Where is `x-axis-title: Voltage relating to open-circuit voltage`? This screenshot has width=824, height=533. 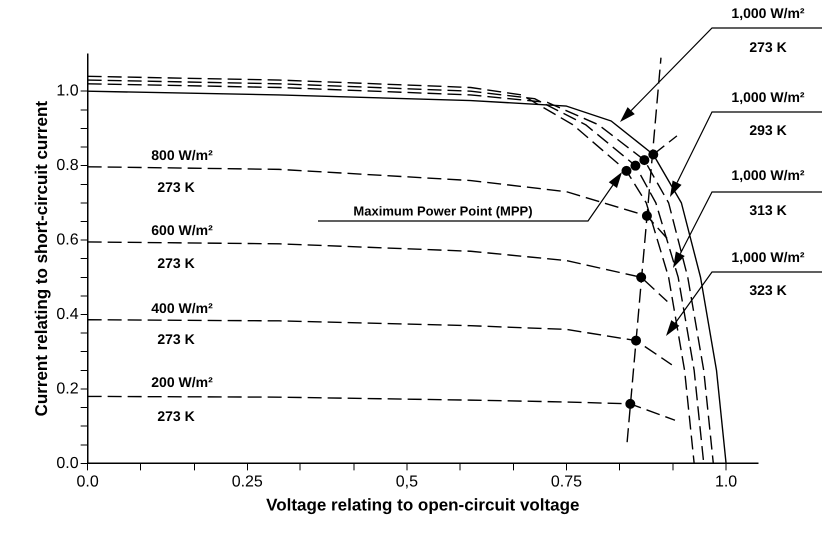
x-axis-title: Voltage relating to open-circuit voltage is located at coordinates (423, 504).